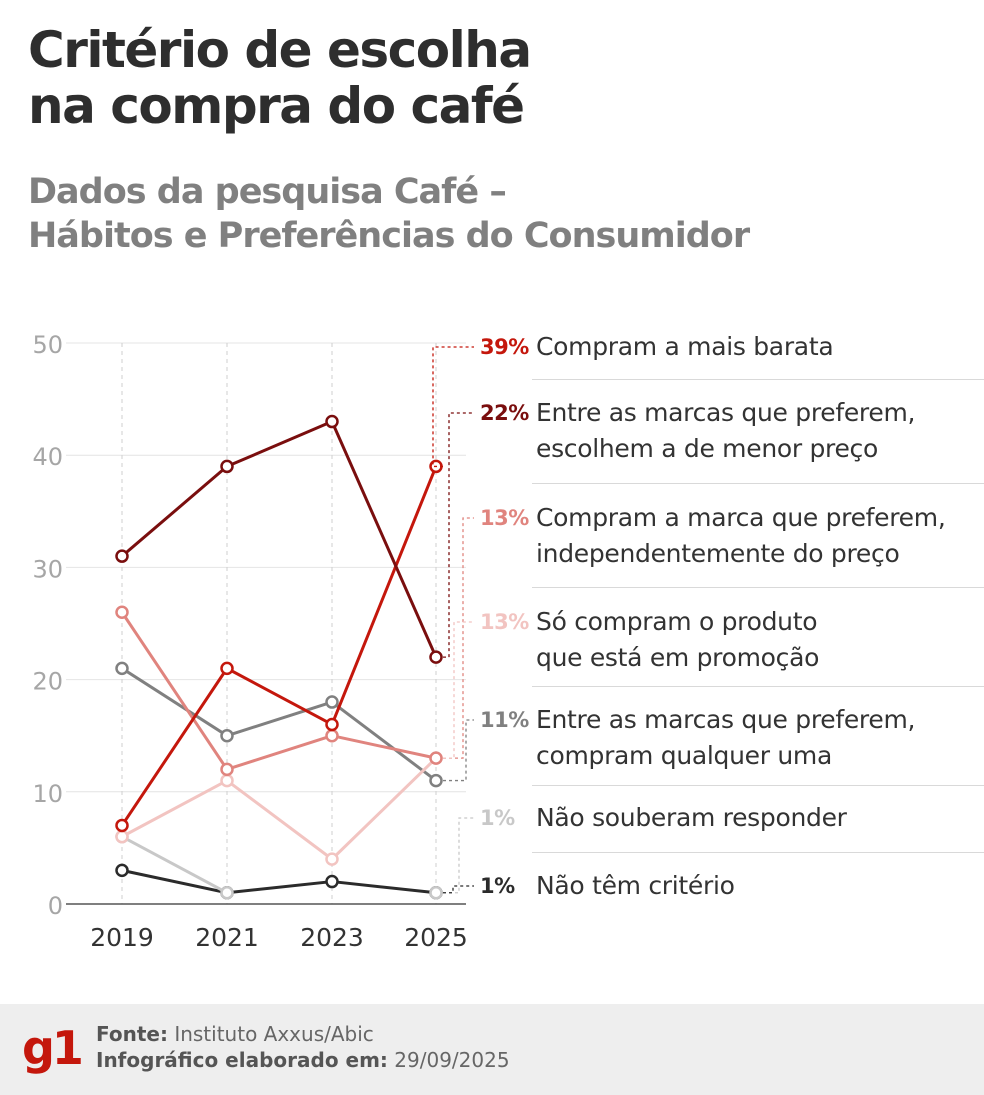 The image size is (984, 1095). Describe the element at coordinates (122, 937) in the screenshot. I see `x-tick-label: 2019` at that location.